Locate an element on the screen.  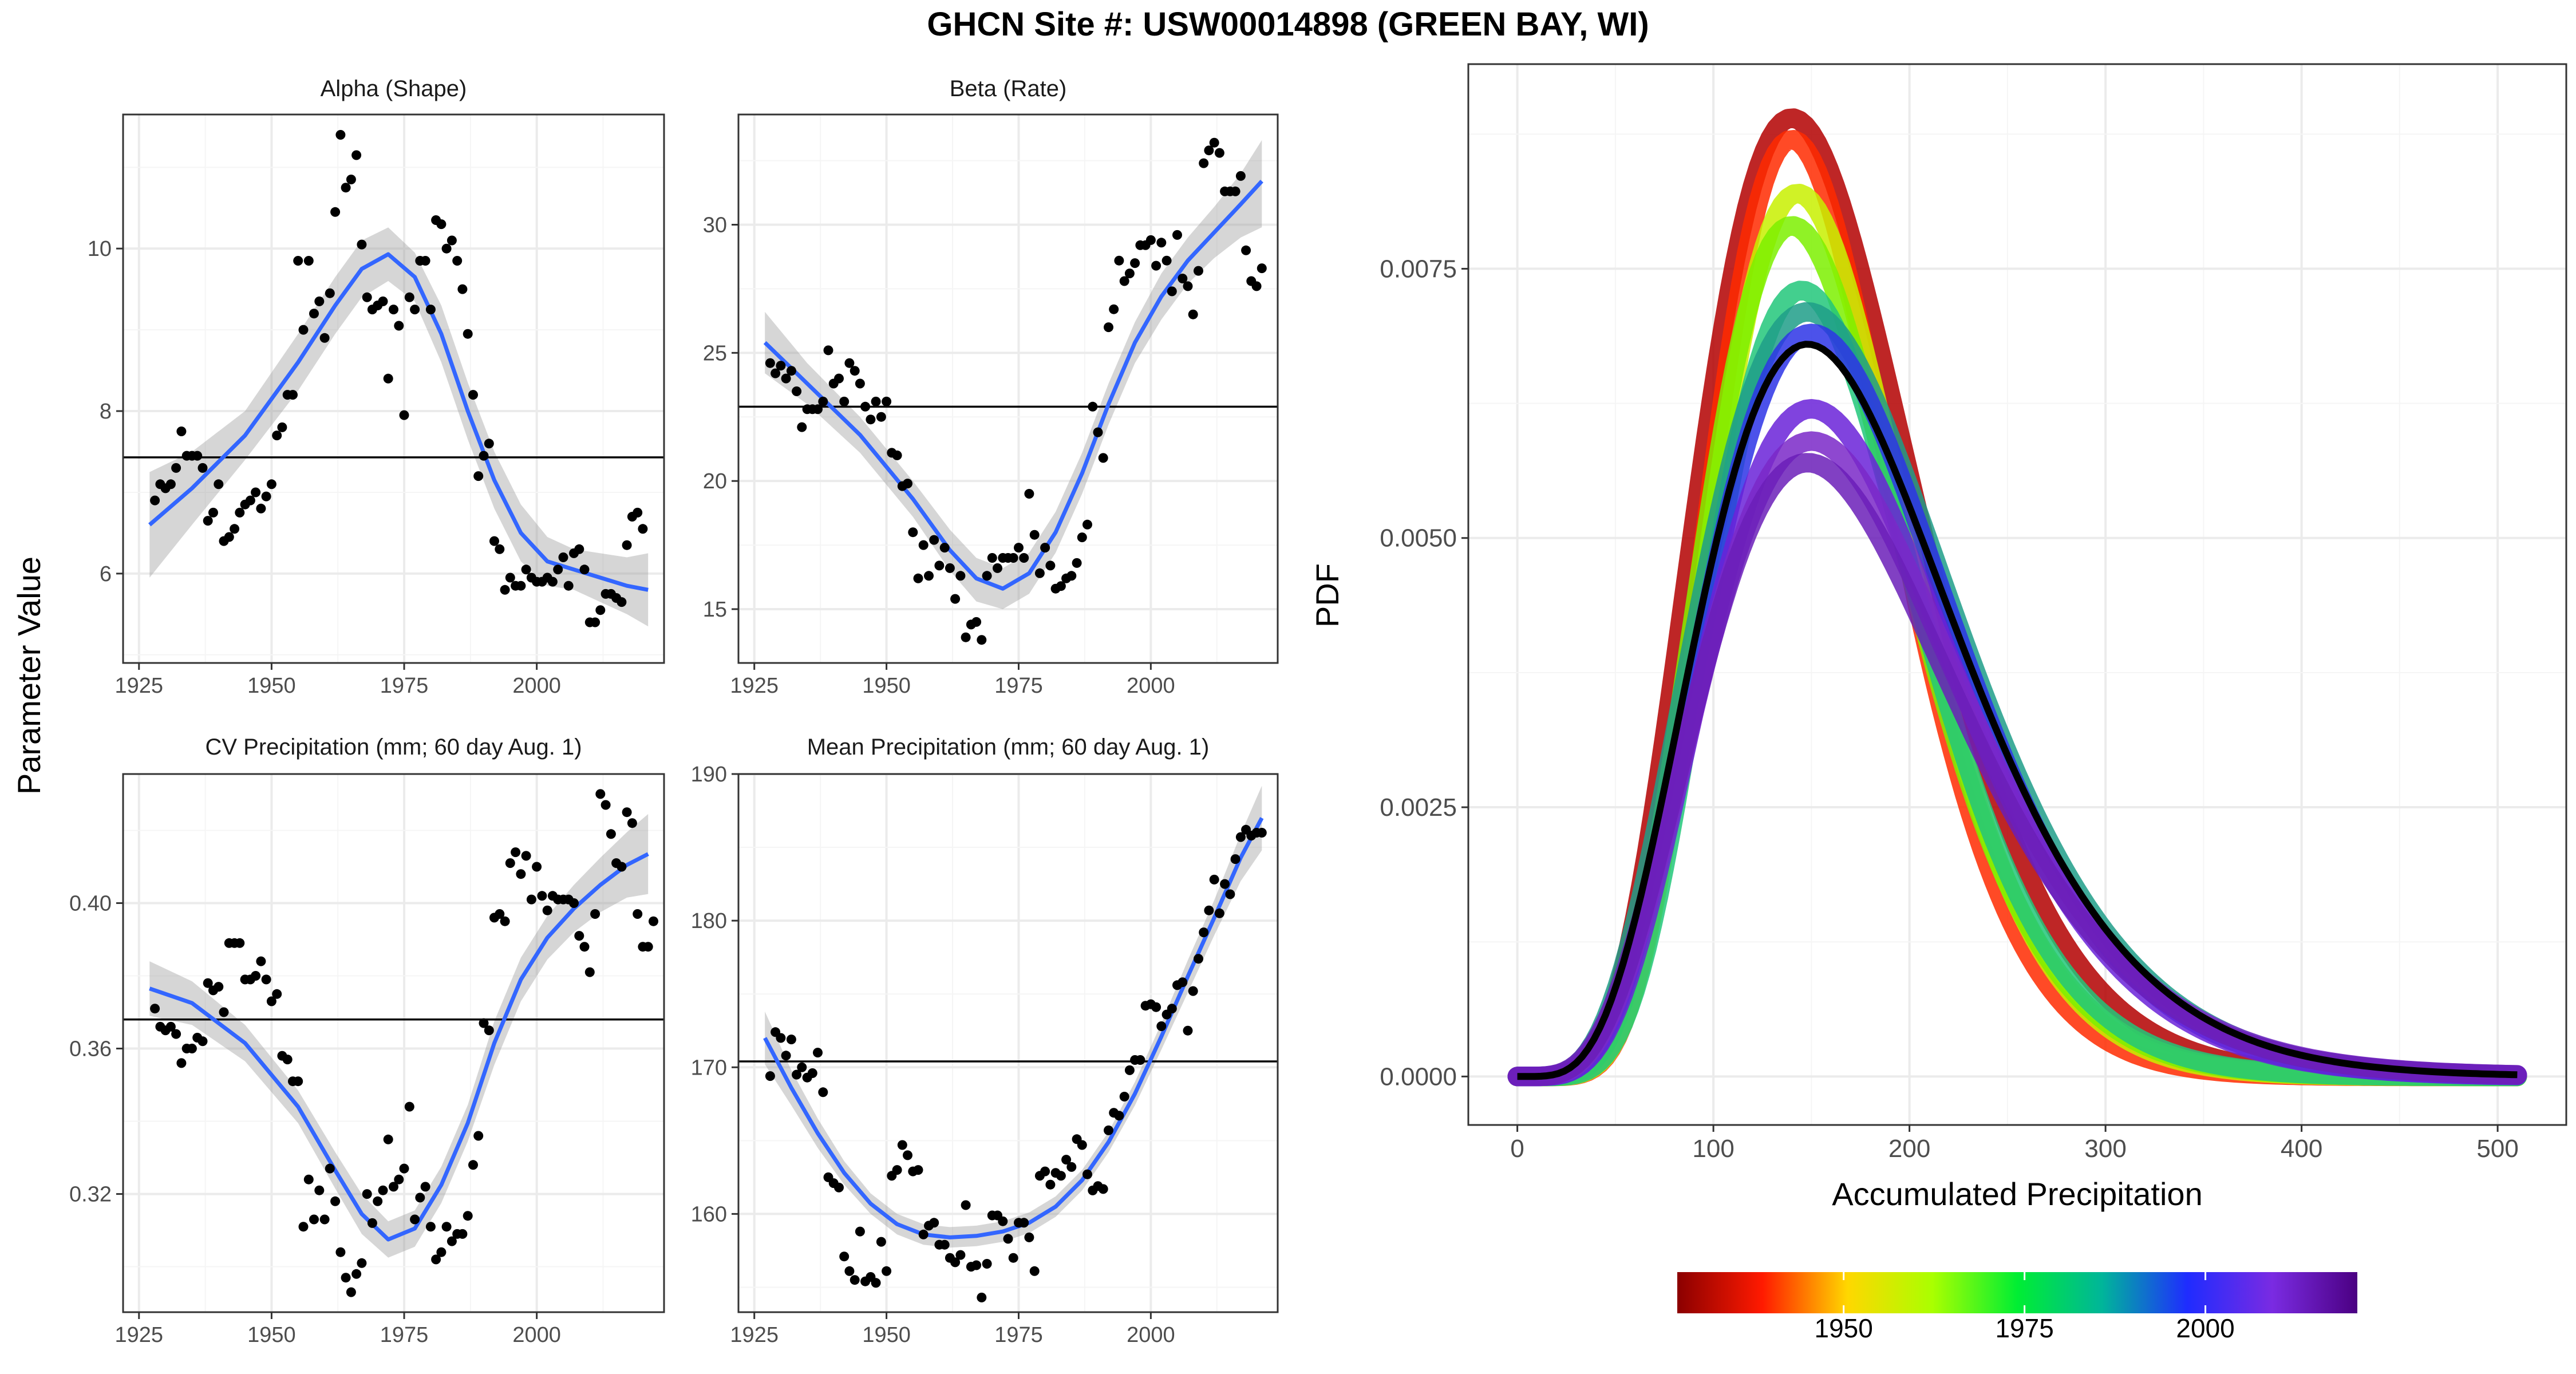
y-tick-label: 10 is located at coordinates (100, 249).